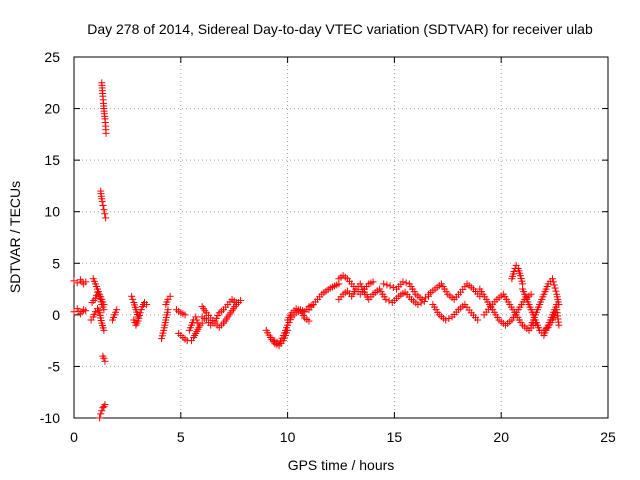 This screenshot has width=640, height=480. What do you see at coordinates (56, 263) in the screenshot?
I see `y-tick-label: 5` at bounding box center [56, 263].